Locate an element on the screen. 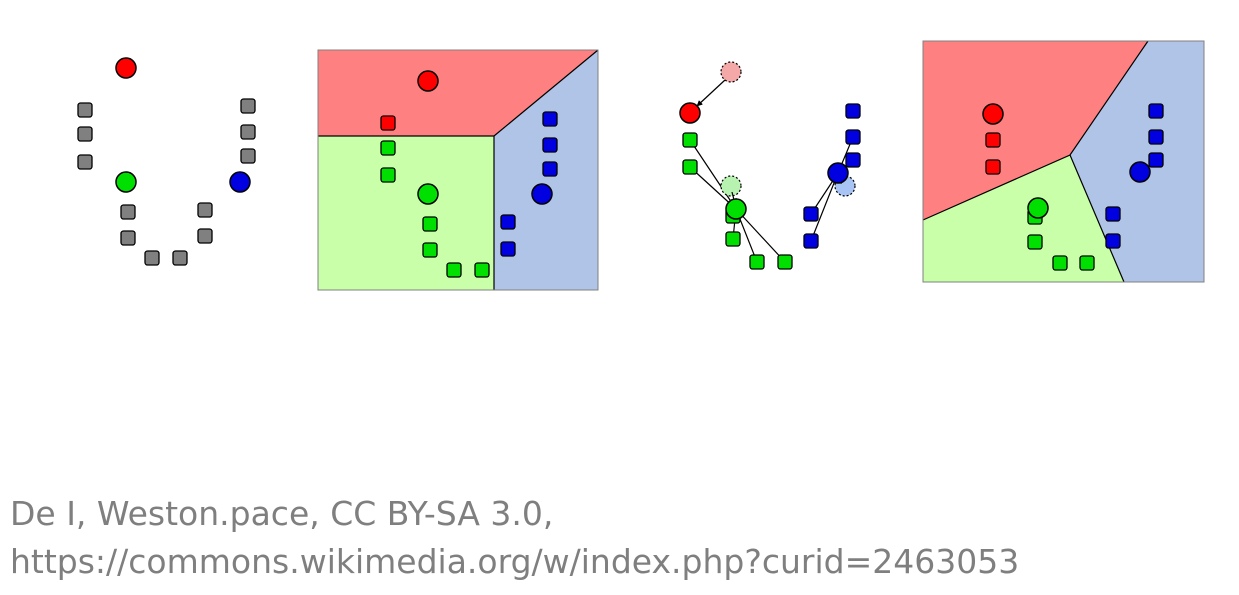  blue-region is located at coordinates (1137, 161).